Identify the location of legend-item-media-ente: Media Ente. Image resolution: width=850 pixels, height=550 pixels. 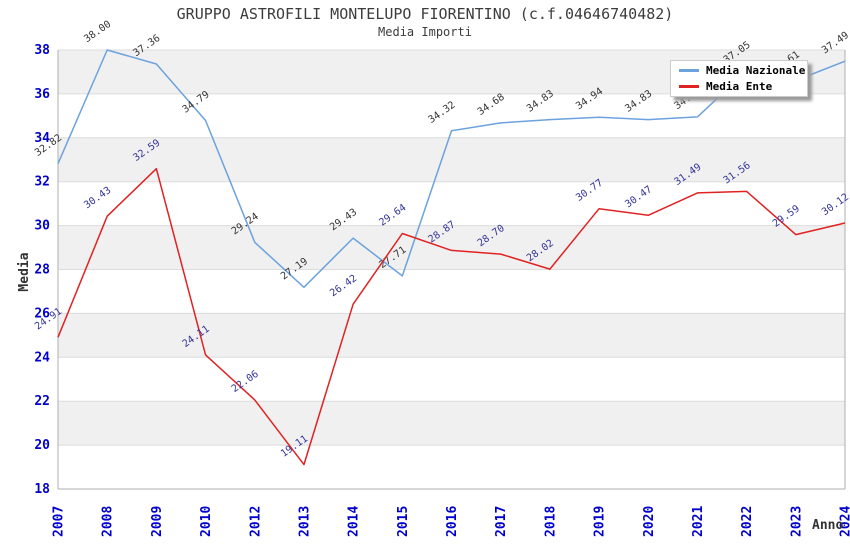
(743, 86).